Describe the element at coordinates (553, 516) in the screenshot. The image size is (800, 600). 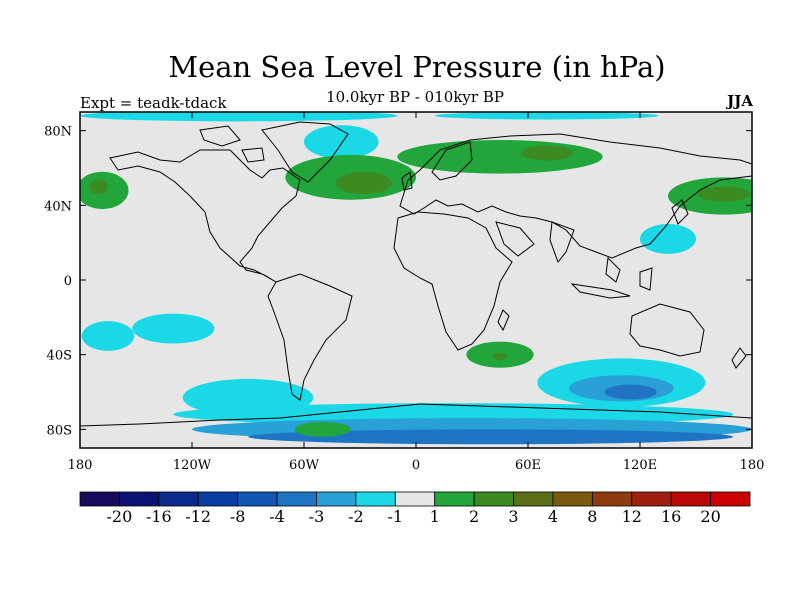
I see `colorbar-label: 4` at that location.